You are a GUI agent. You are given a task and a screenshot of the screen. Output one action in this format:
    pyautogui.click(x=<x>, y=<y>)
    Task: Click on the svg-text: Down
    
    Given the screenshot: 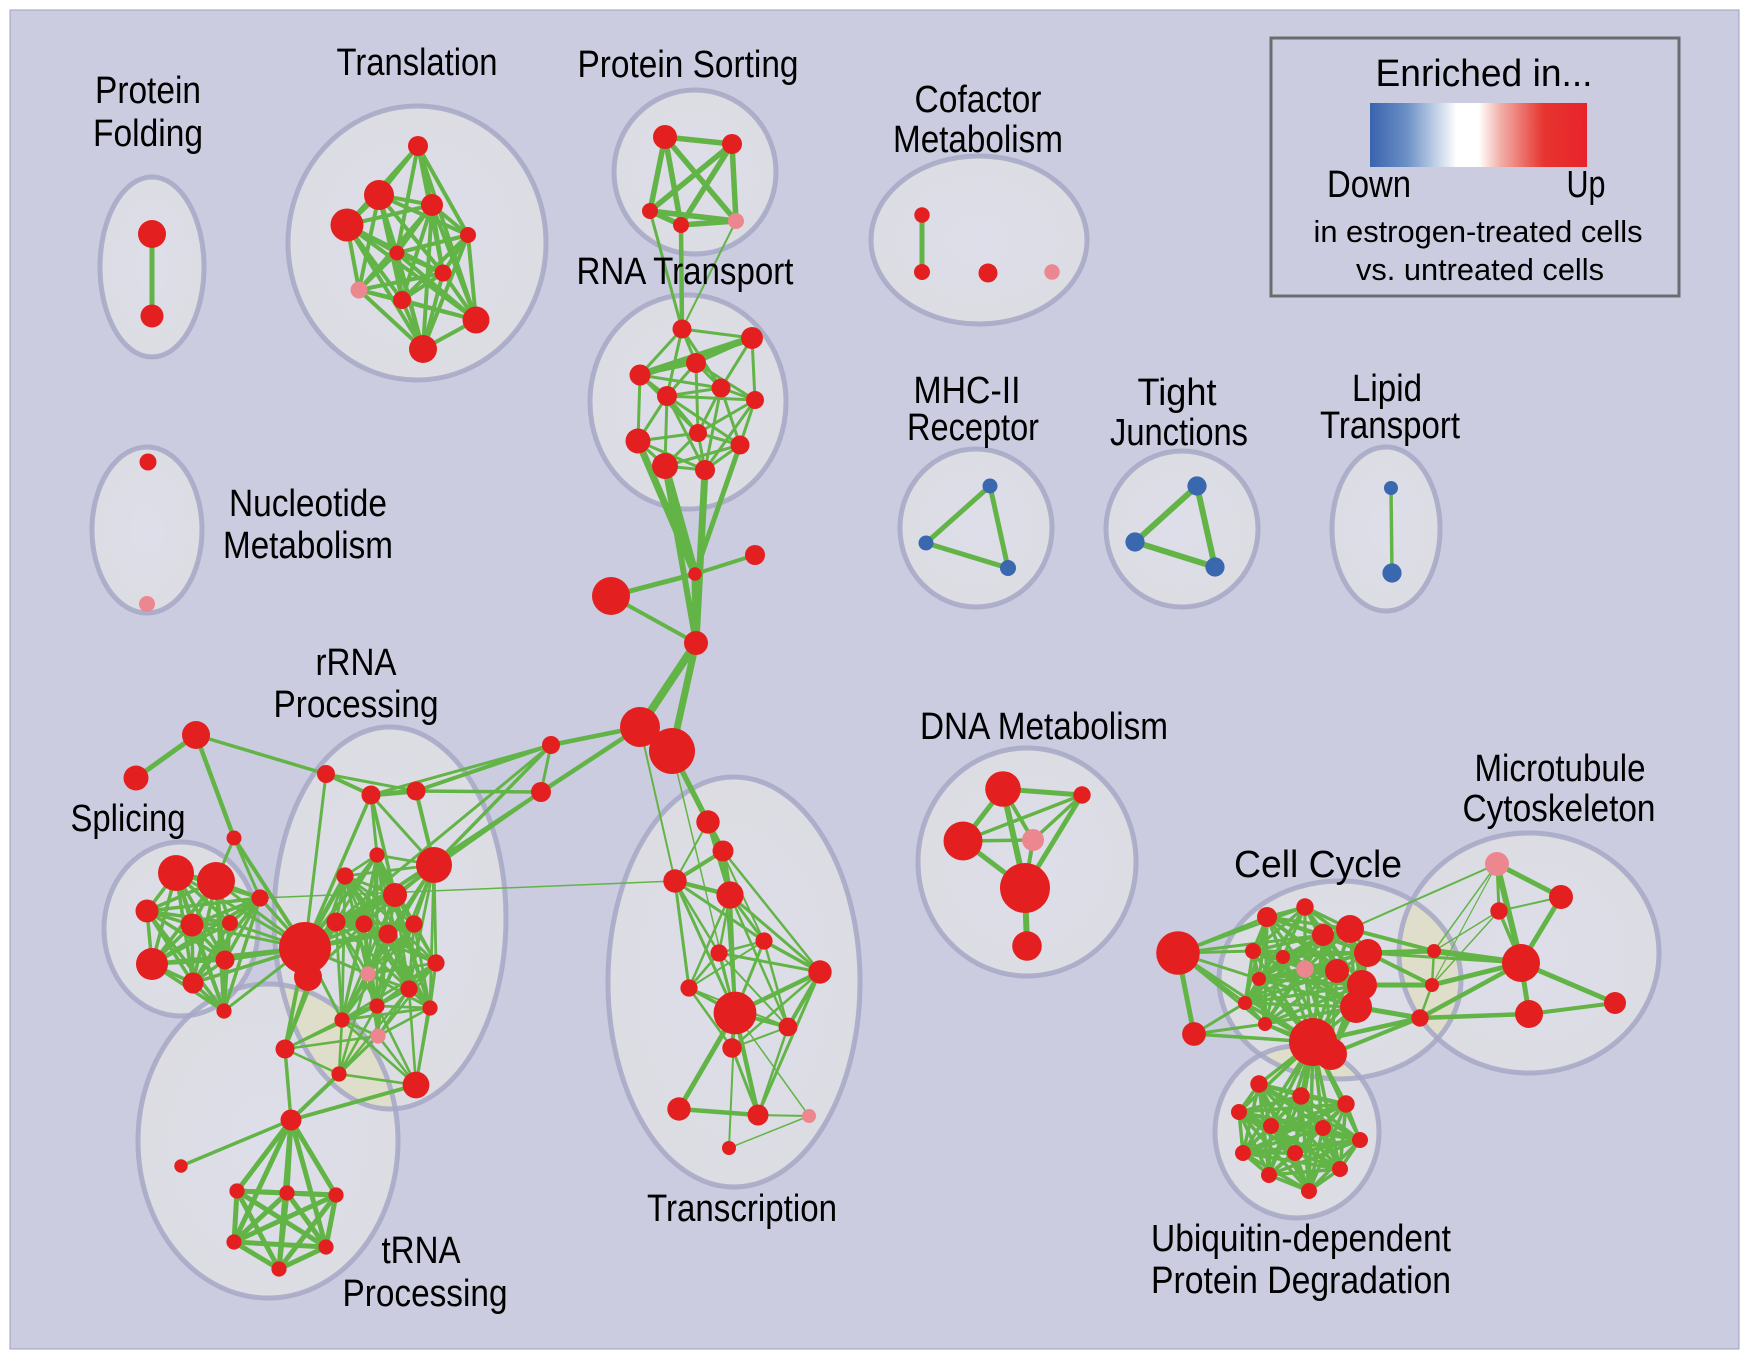 What is the action you would take?
    pyautogui.click(x=1369, y=185)
    